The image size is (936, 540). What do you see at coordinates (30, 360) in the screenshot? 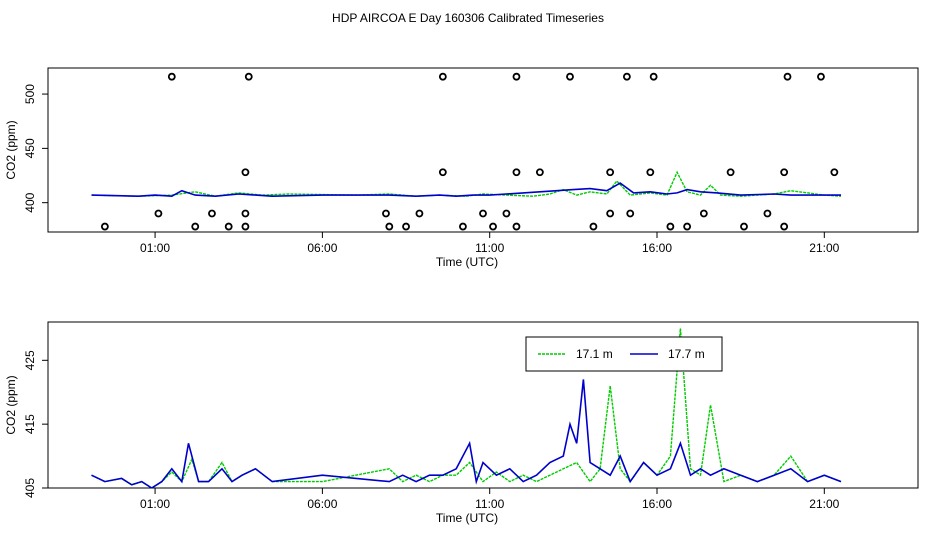
I see `y-tick-label: 425` at bounding box center [30, 360].